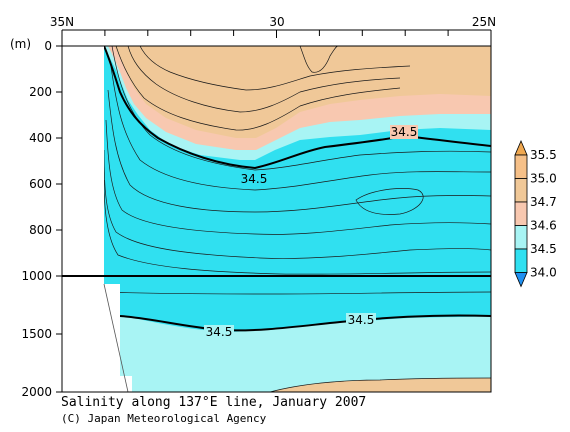 The height and width of the screenshot is (432, 570). I want to click on y-tick-label: 600, so click(40, 184).